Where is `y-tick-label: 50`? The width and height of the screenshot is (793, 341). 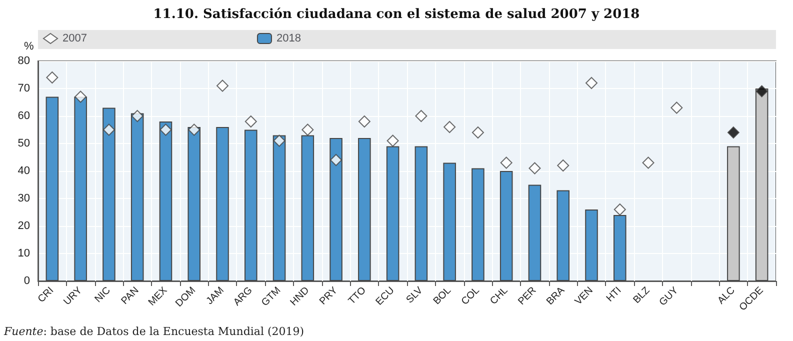 y-tick-label: 50 is located at coordinates (24, 144).